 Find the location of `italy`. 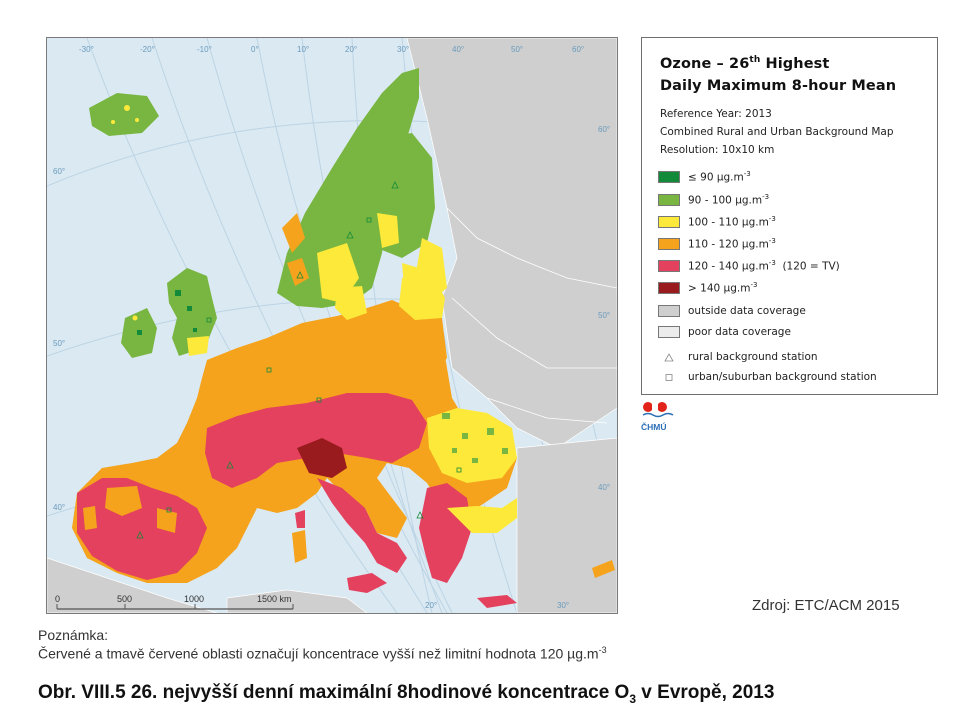

italy is located at coordinates (362, 525).